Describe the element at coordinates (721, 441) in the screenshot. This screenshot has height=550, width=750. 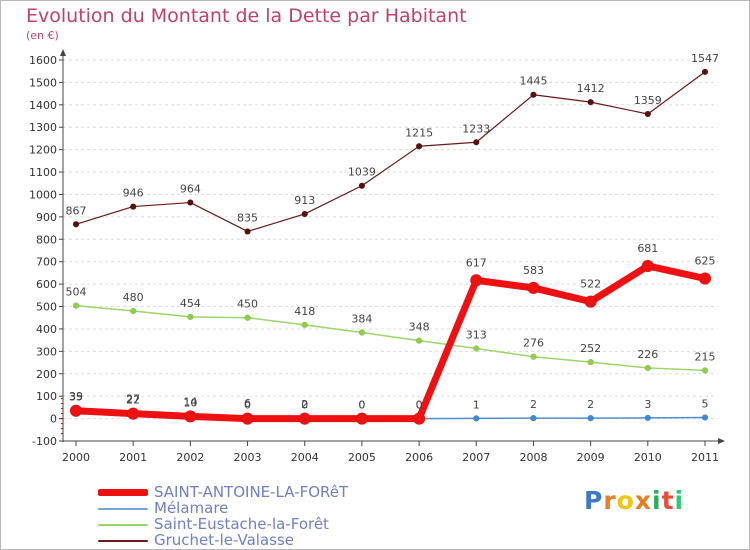
I see `x-axis-arrow` at that location.